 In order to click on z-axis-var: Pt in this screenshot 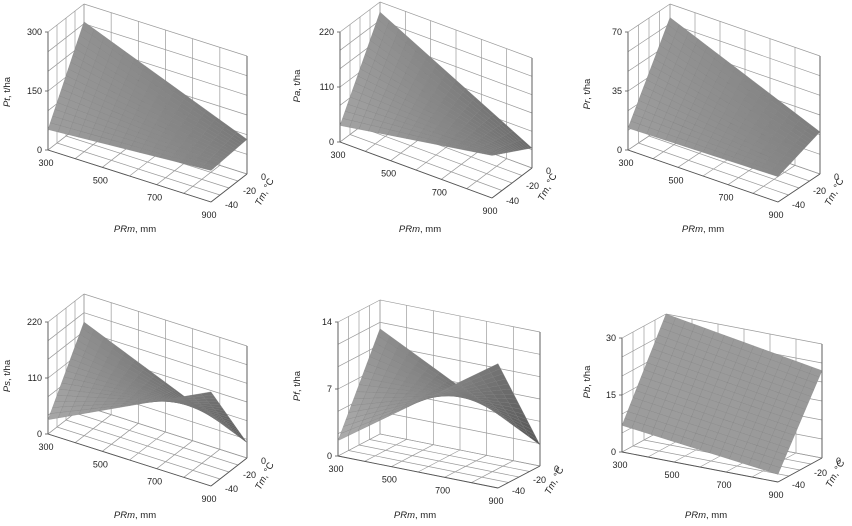, I will do `click(7, 102)`.